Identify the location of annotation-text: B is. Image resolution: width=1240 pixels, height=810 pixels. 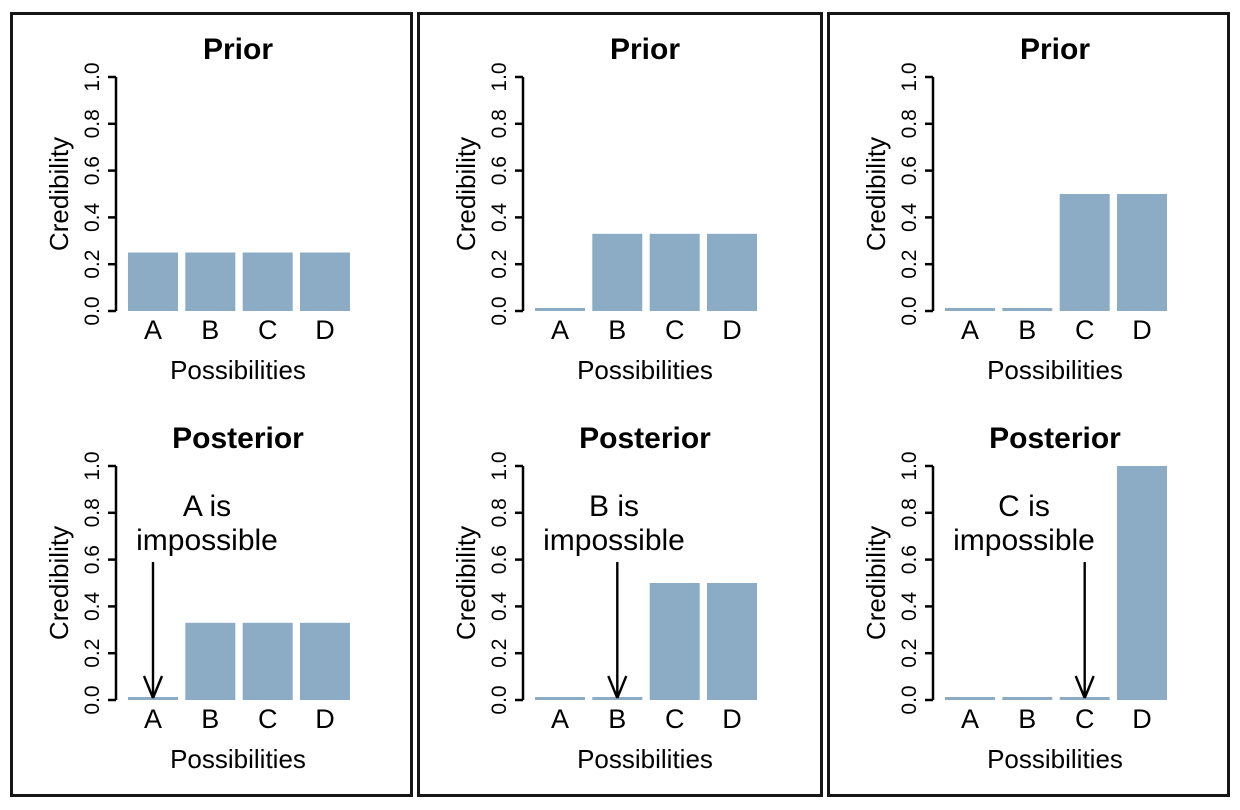
(614, 506).